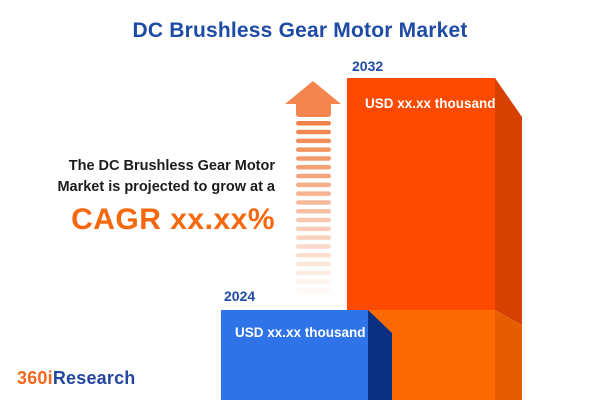 This screenshot has width=600, height=400. What do you see at coordinates (313, 108) in the screenshot?
I see `arrow-head-neck` at bounding box center [313, 108].